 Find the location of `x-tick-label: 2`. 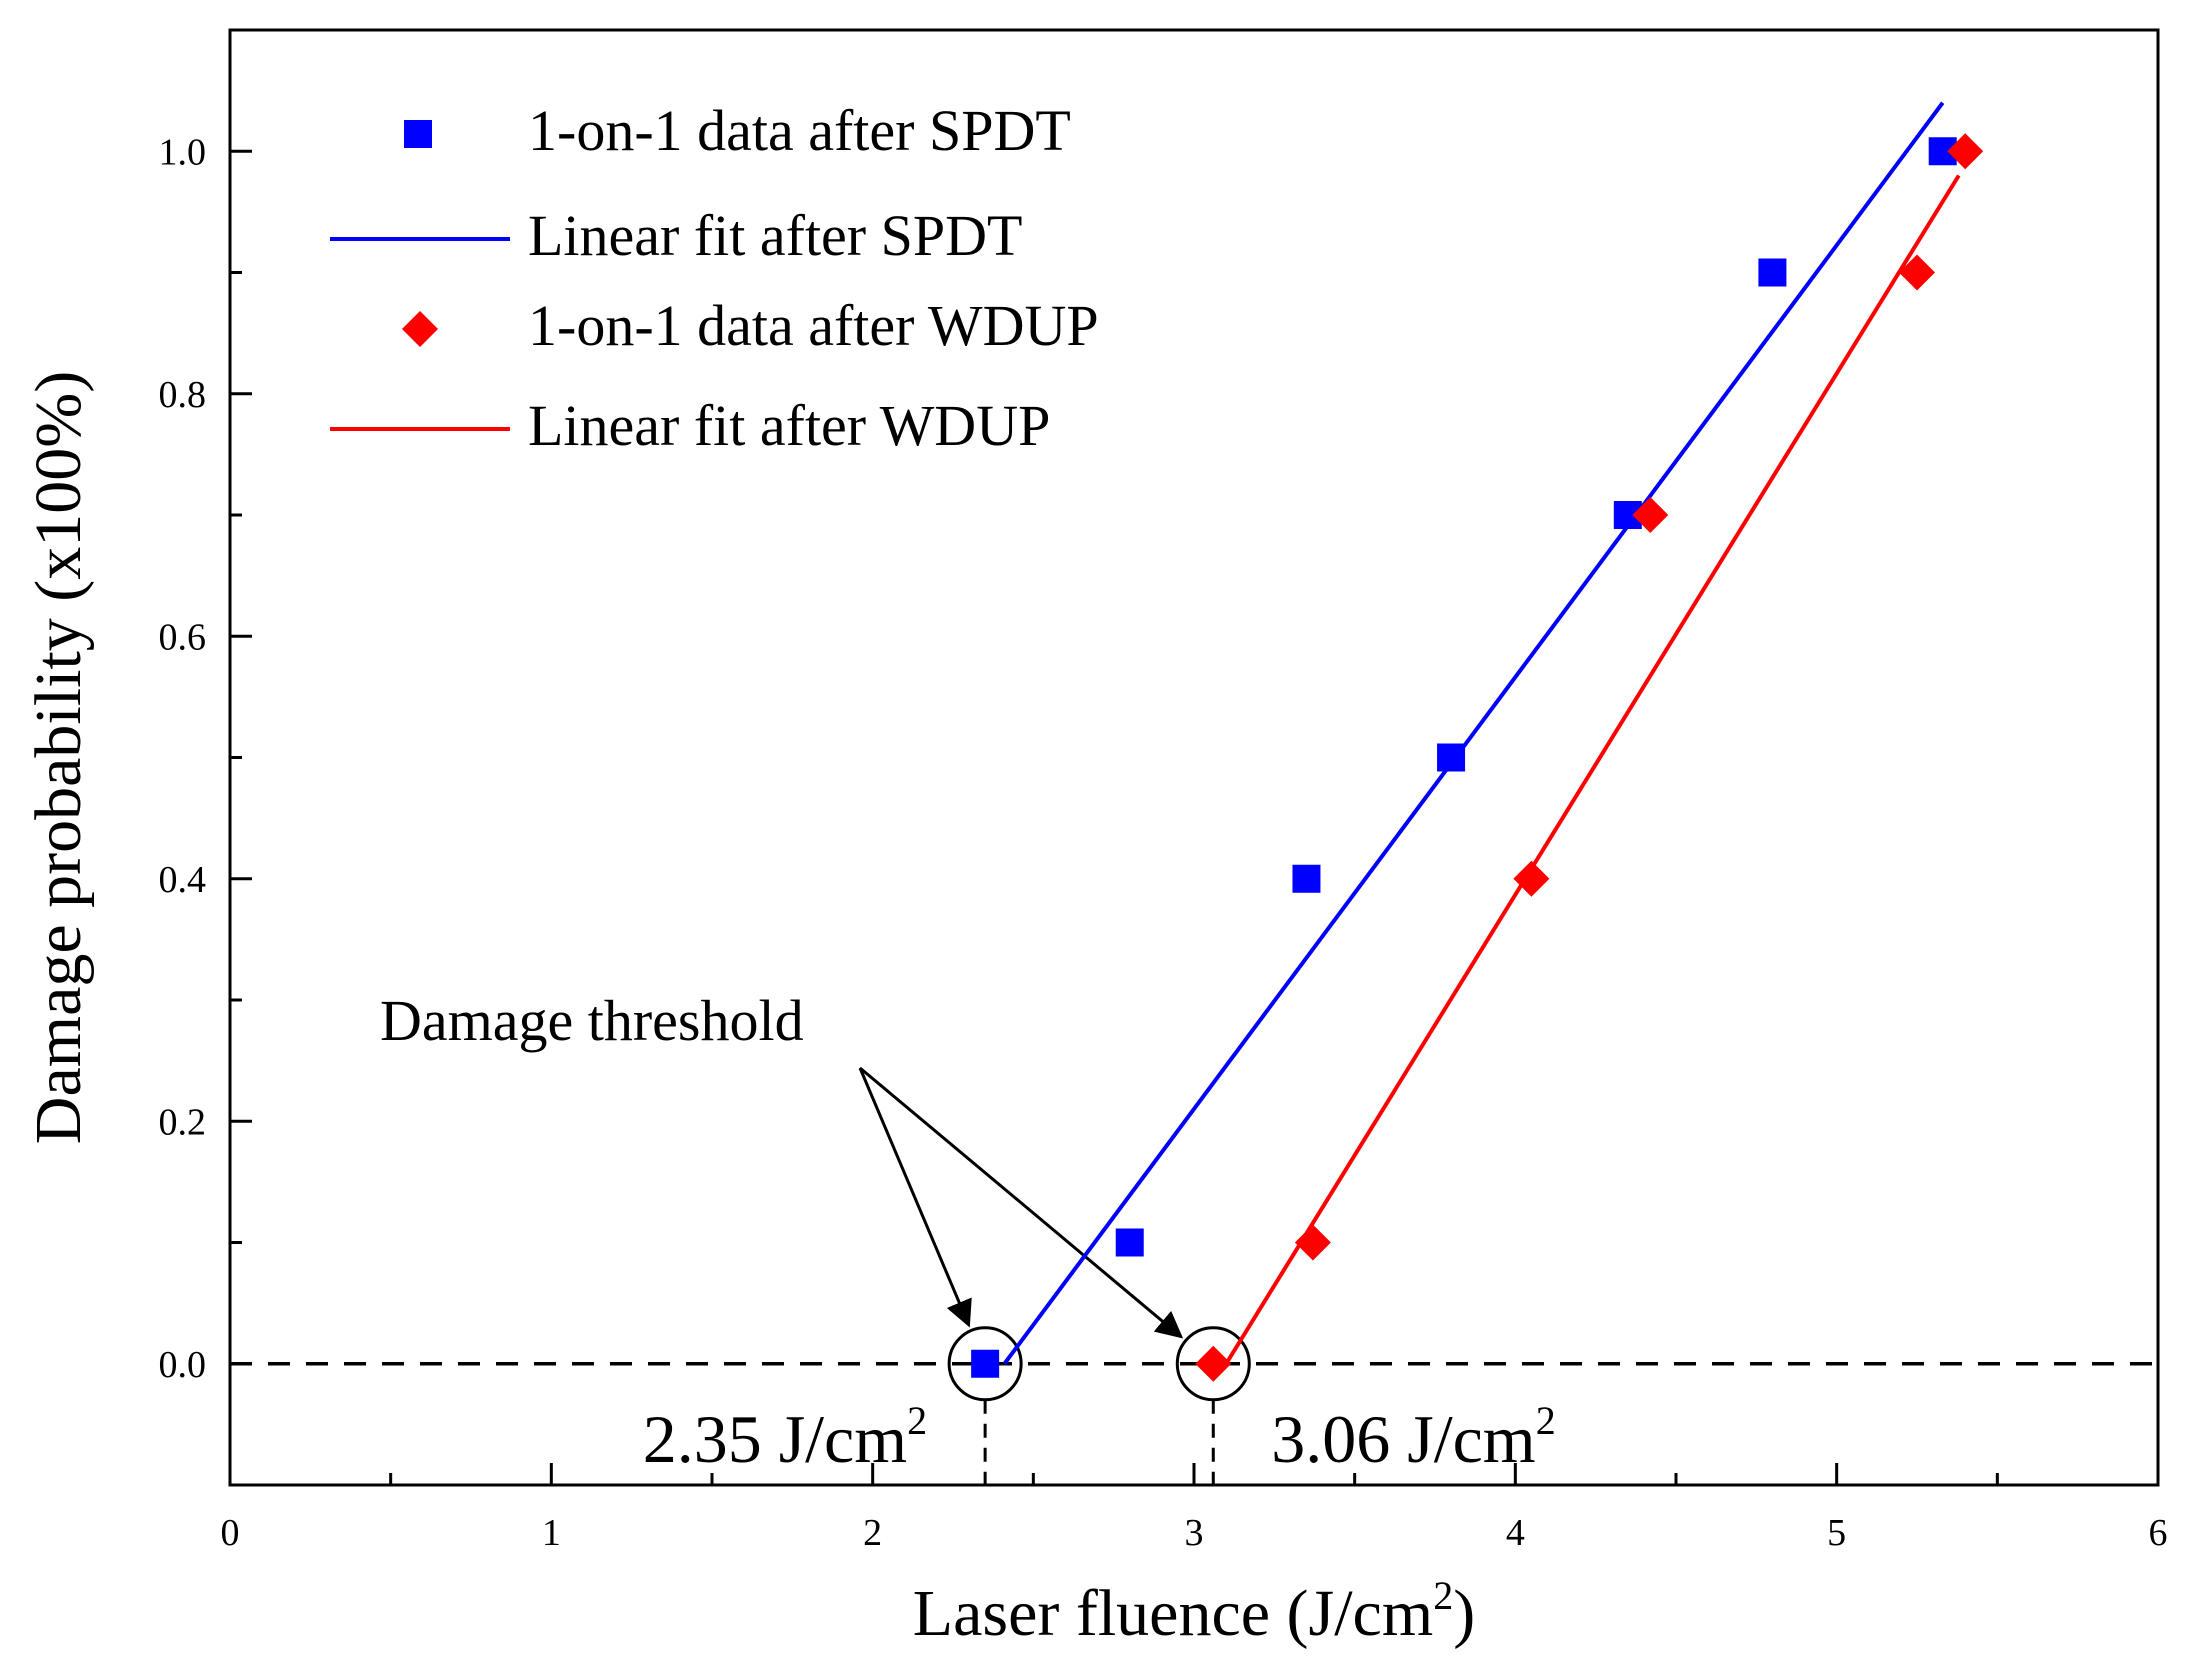

x-tick-label: 2 is located at coordinates (872, 1533).